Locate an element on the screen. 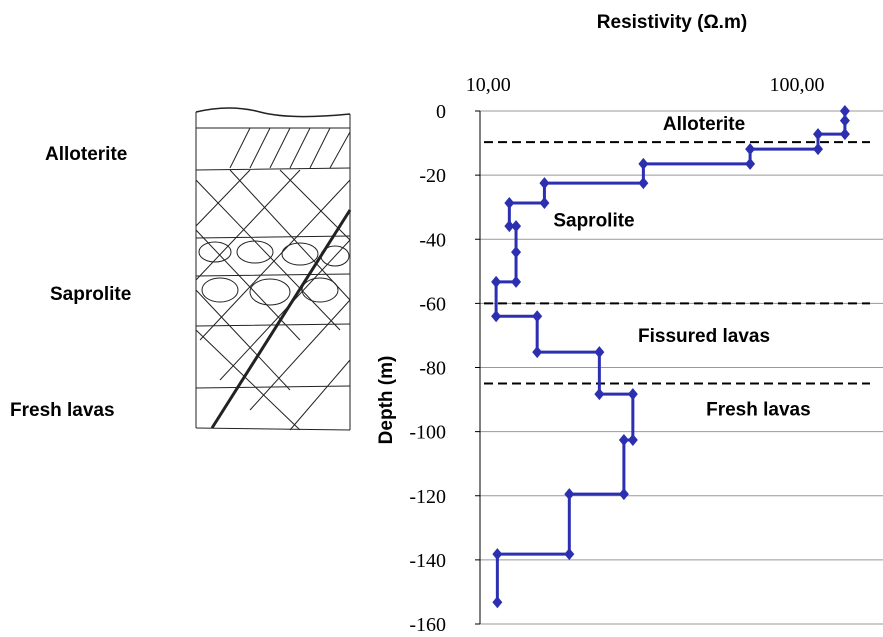 This screenshot has width=883, height=637. y-tick-label: 0 is located at coordinates (441, 112).